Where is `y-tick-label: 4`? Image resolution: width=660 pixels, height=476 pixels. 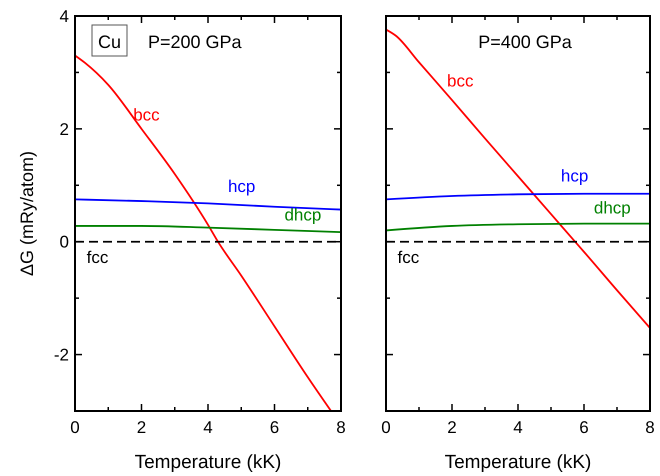
y-tick-label: 4 is located at coordinates (64, 16).